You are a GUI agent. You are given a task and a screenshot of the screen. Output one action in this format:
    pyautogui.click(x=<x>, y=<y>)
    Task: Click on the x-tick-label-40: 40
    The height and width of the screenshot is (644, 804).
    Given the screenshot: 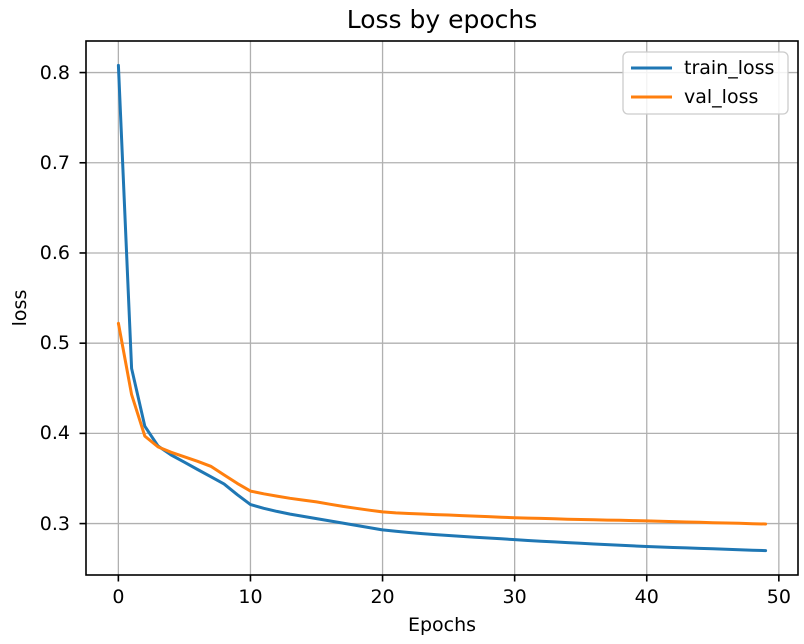 What is the action you would take?
    pyautogui.click(x=646, y=597)
    